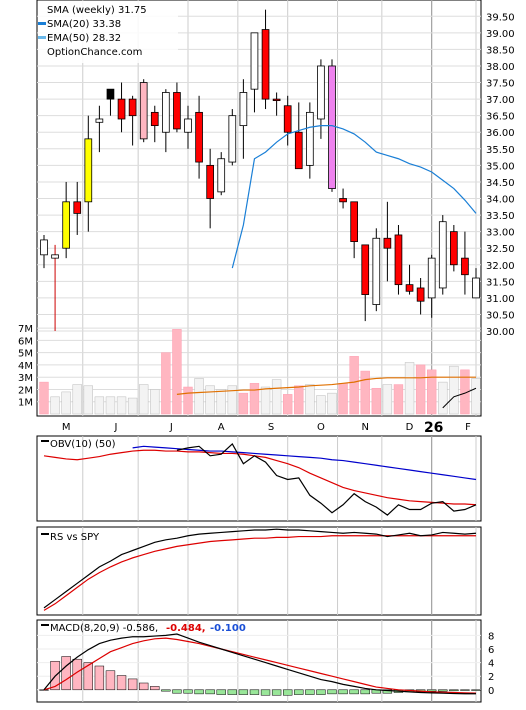 The width and height of the screenshot is (526, 710). I want to click on price-tick-label: 38.50, so click(500, 50).